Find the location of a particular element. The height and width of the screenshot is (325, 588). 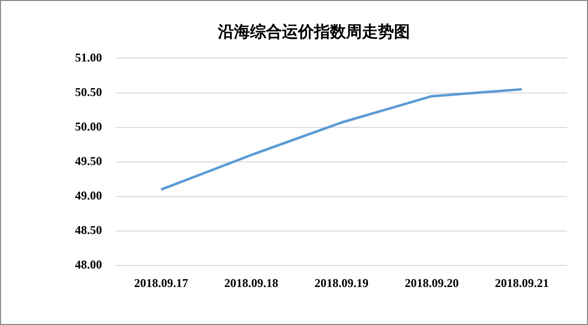

chart-title: 沿海综合运价指数周走势图 is located at coordinates (313, 31).